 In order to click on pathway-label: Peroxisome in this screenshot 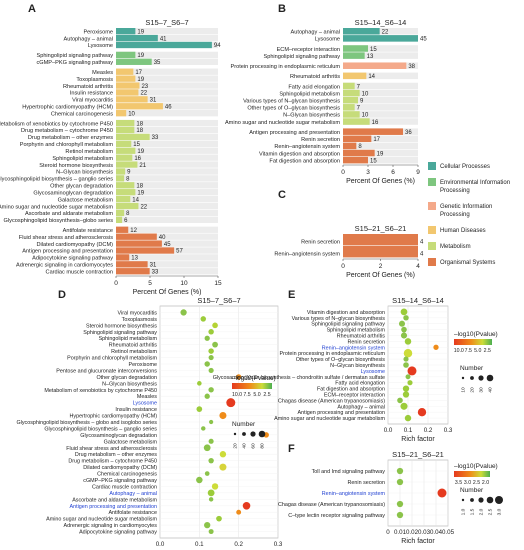, I will do `click(143, 365)`.